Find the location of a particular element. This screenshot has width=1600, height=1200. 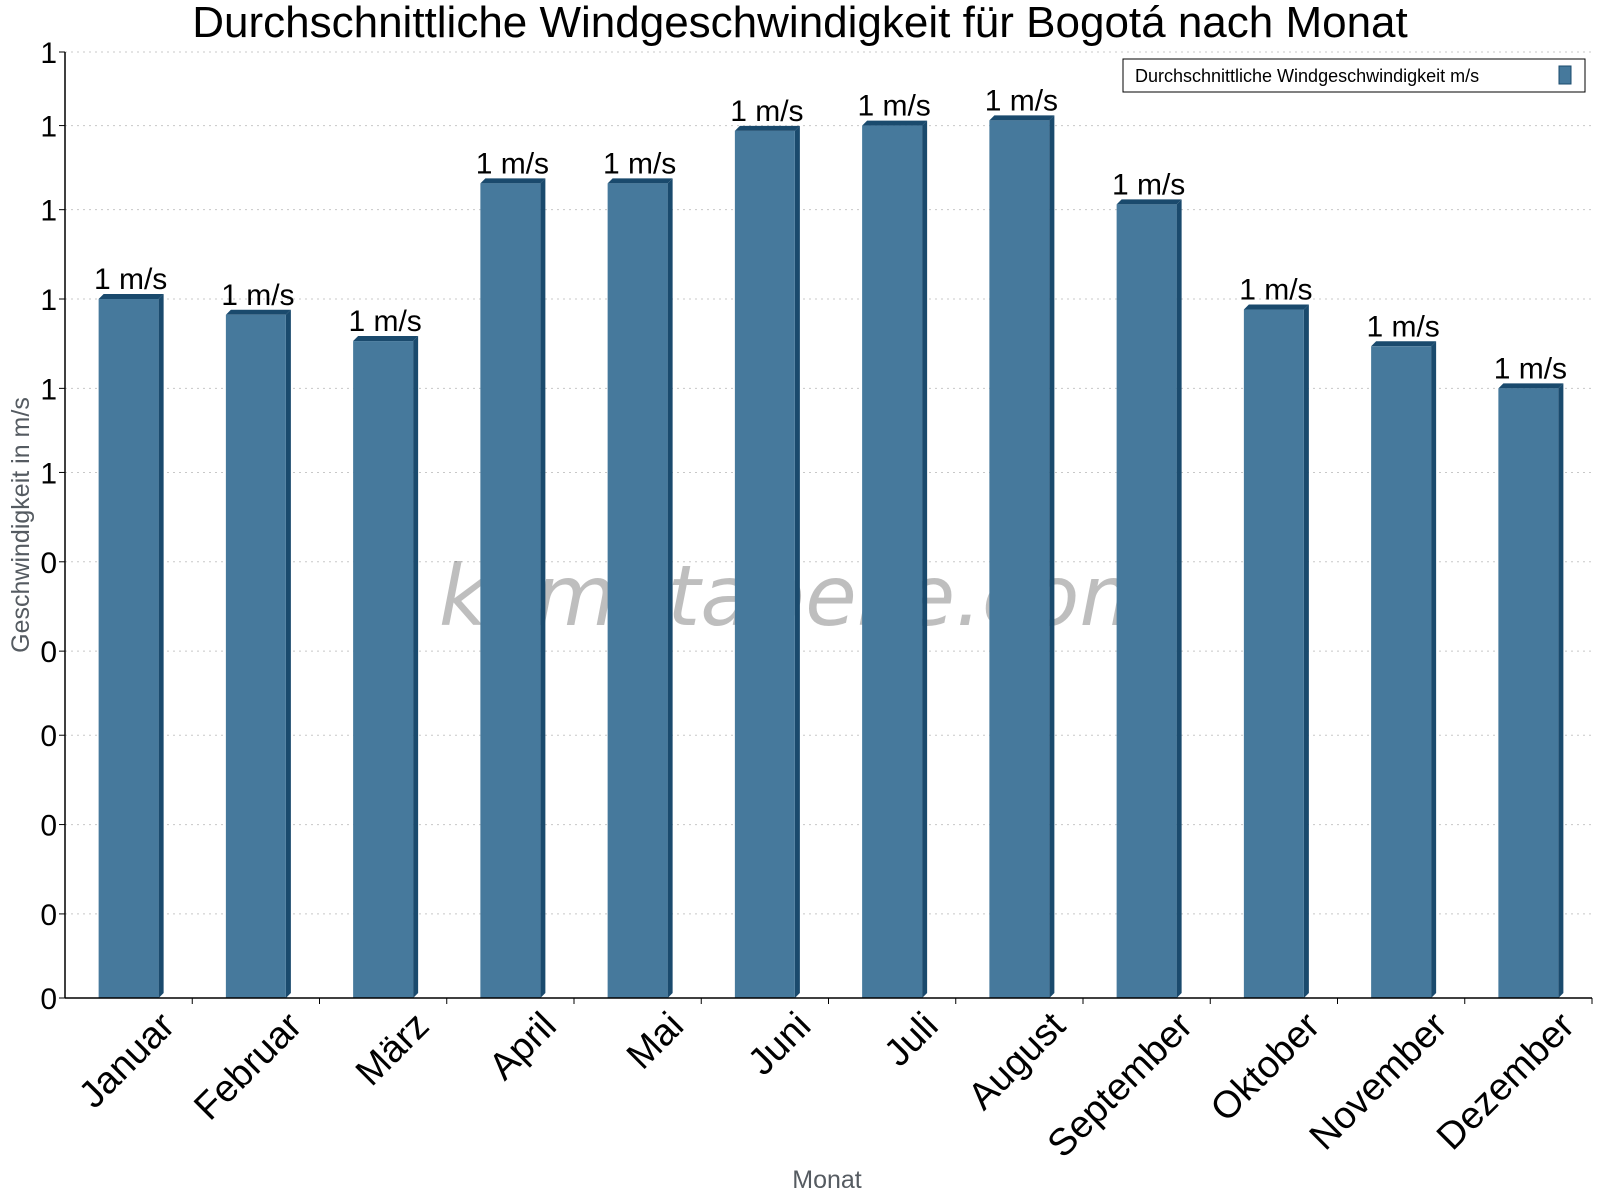

x-tick-label: März is located at coordinates (392, 1049).